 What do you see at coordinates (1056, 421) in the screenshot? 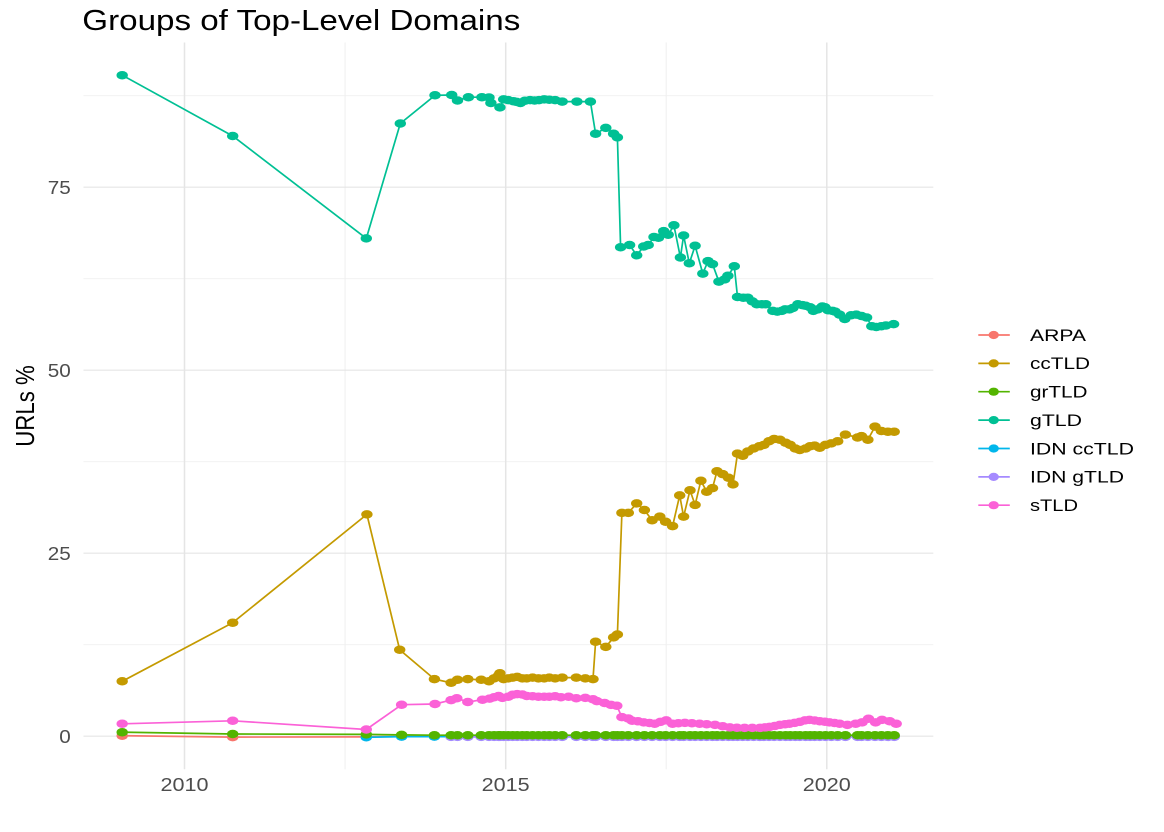
I see `svg-text: gTLD` at bounding box center [1056, 421].